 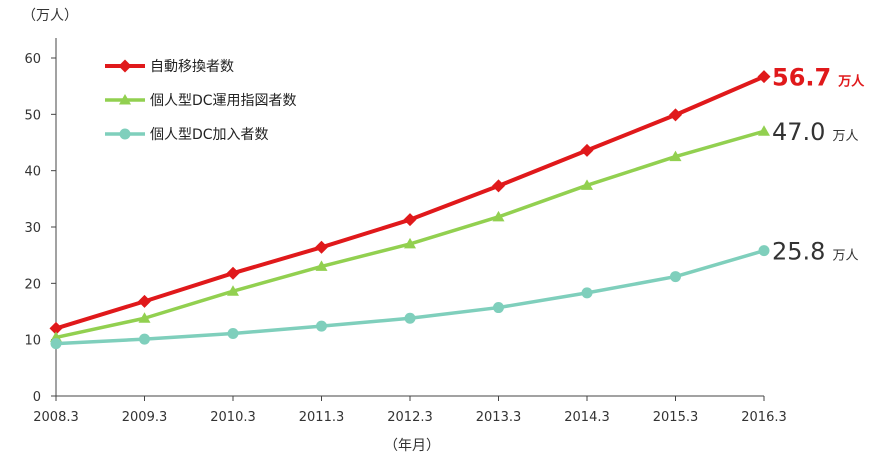 What do you see at coordinates (32, 228) in the screenshot?
I see `y-tick-label: 30` at bounding box center [32, 228].